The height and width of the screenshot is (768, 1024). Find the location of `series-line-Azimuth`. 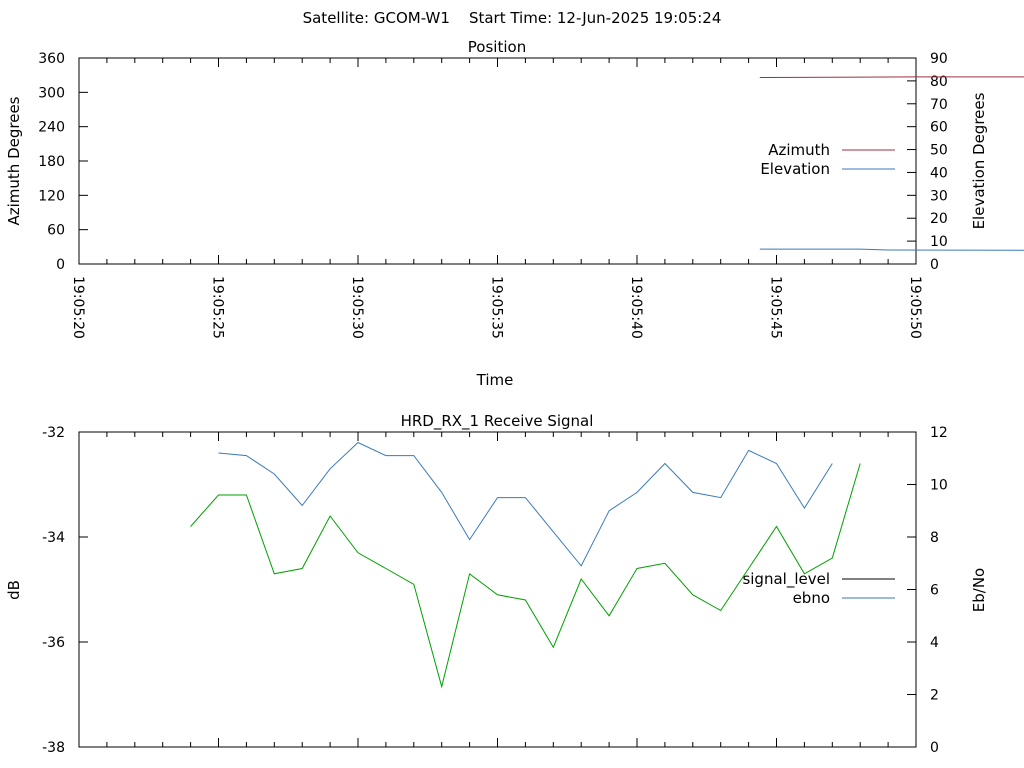

series-line-Azimuth is located at coordinates (891, 77).